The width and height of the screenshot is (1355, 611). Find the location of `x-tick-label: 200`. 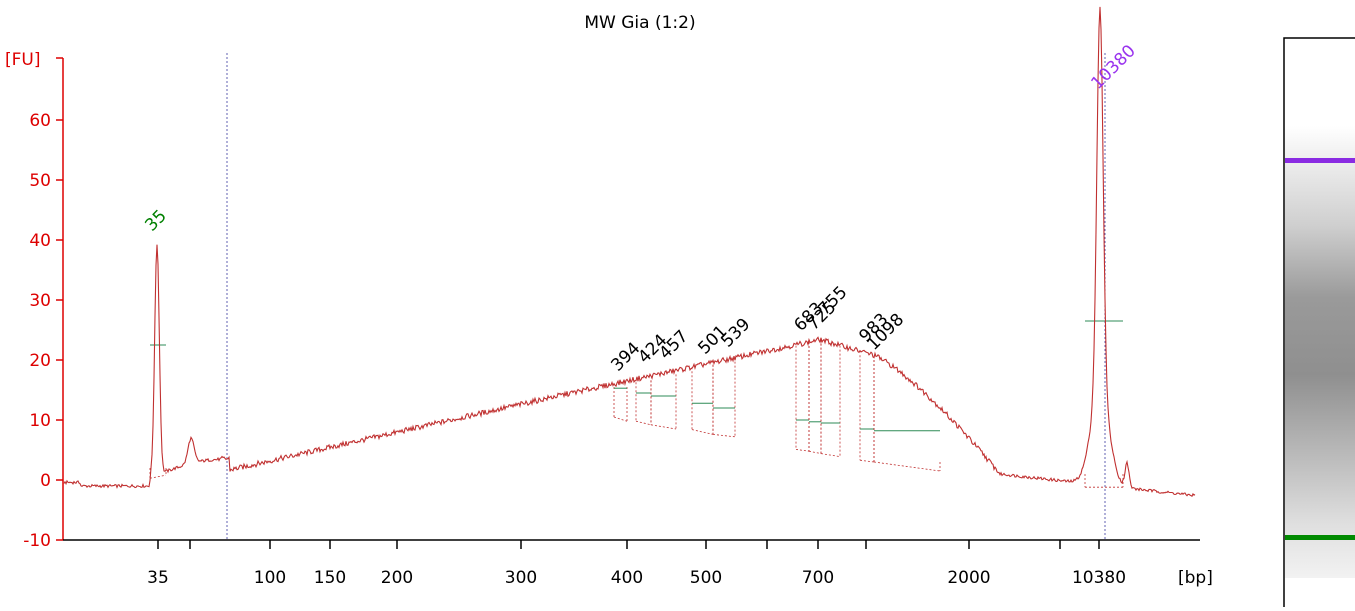

x-tick-label: 200 is located at coordinates (397, 578).